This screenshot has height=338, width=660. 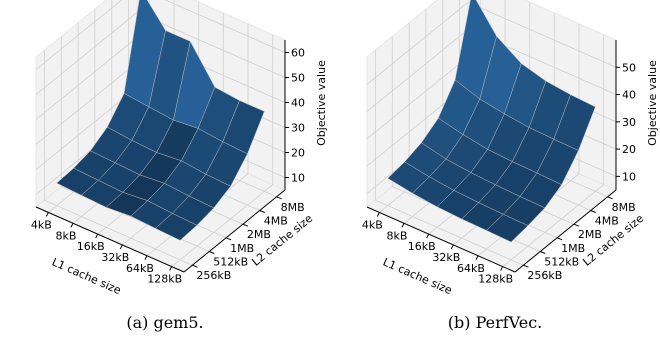 What do you see at coordinates (298, 53) in the screenshot?
I see `z-tick-label: 60` at bounding box center [298, 53].